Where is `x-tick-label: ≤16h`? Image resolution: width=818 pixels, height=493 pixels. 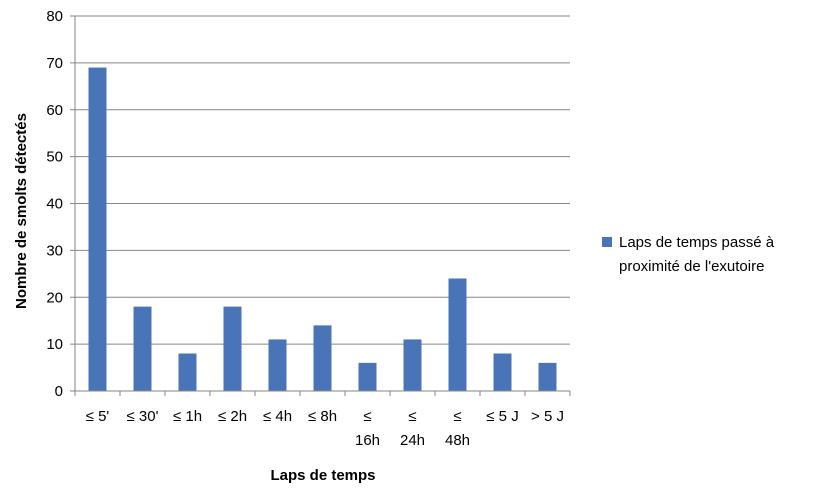 x-tick-label: ≤16h is located at coordinates (367, 428).